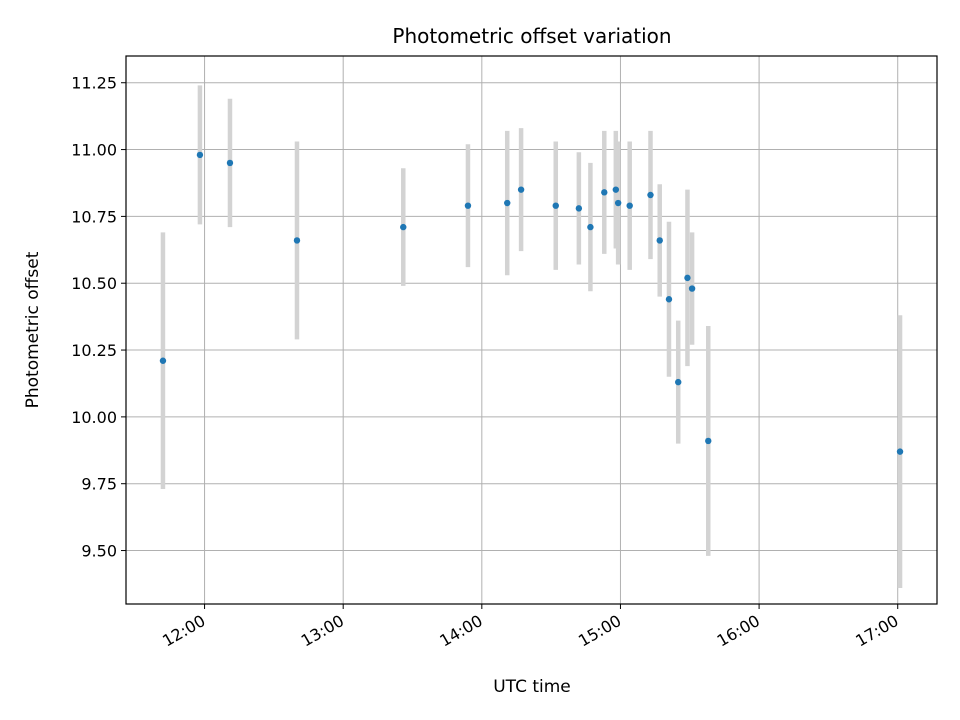 The height and width of the screenshot is (720, 960). What do you see at coordinates (530, 627) in the screenshot?
I see `x-axis-ticks: 12:00 13:00 14:00 15:00 16:00 17:00` at bounding box center [530, 627].